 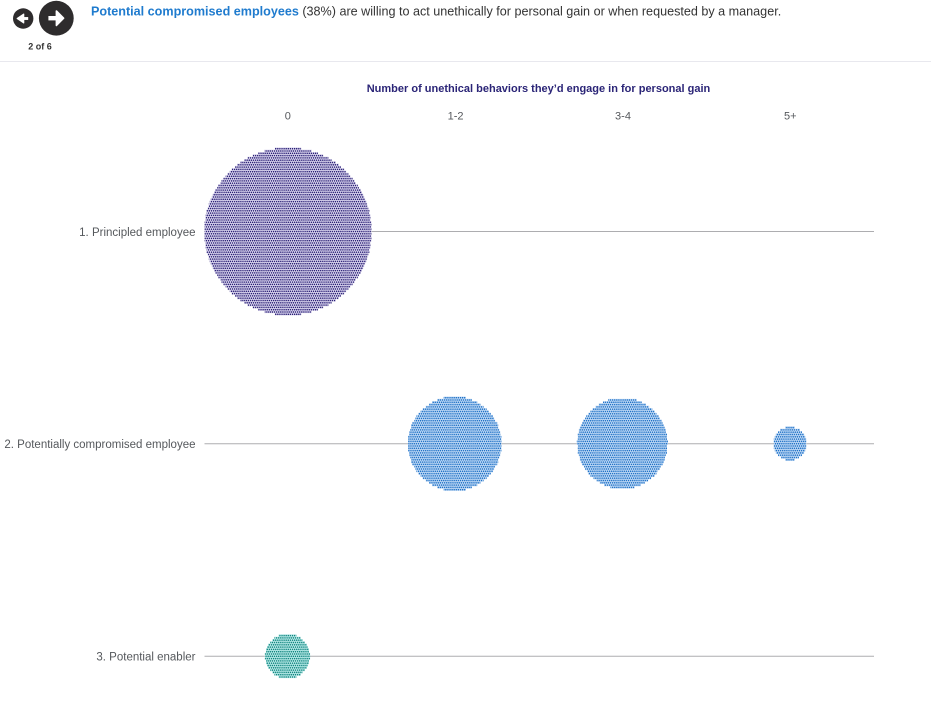 What do you see at coordinates (40, 47) in the screenshot?
I see `svg-text: 2 of 6` at bounding box center [40, 47].